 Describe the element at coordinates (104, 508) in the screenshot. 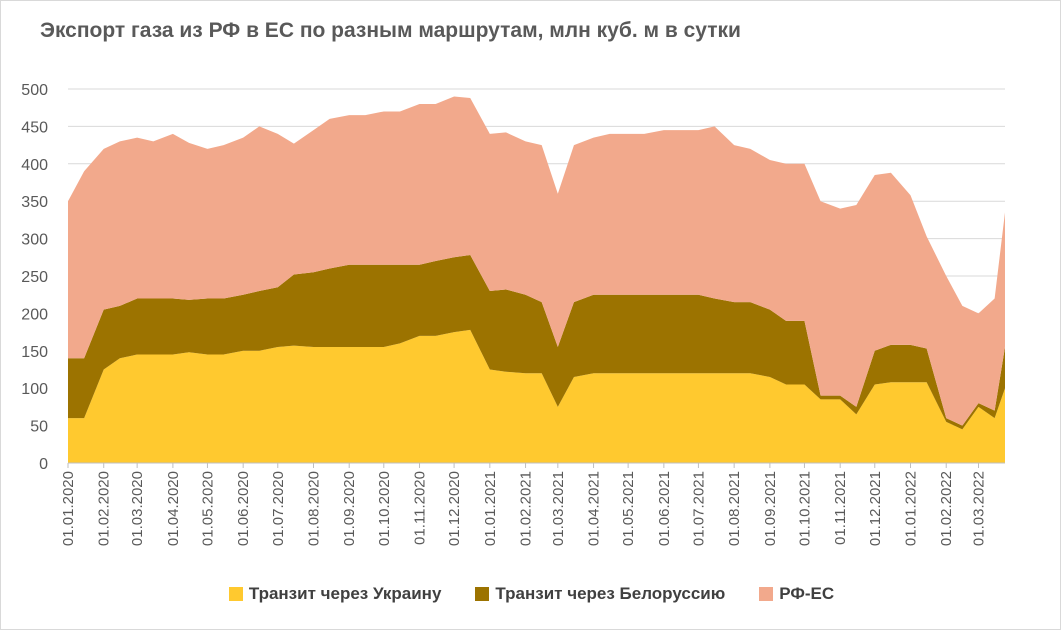

I see `x-tick-label: 01.02.2020` at that location.